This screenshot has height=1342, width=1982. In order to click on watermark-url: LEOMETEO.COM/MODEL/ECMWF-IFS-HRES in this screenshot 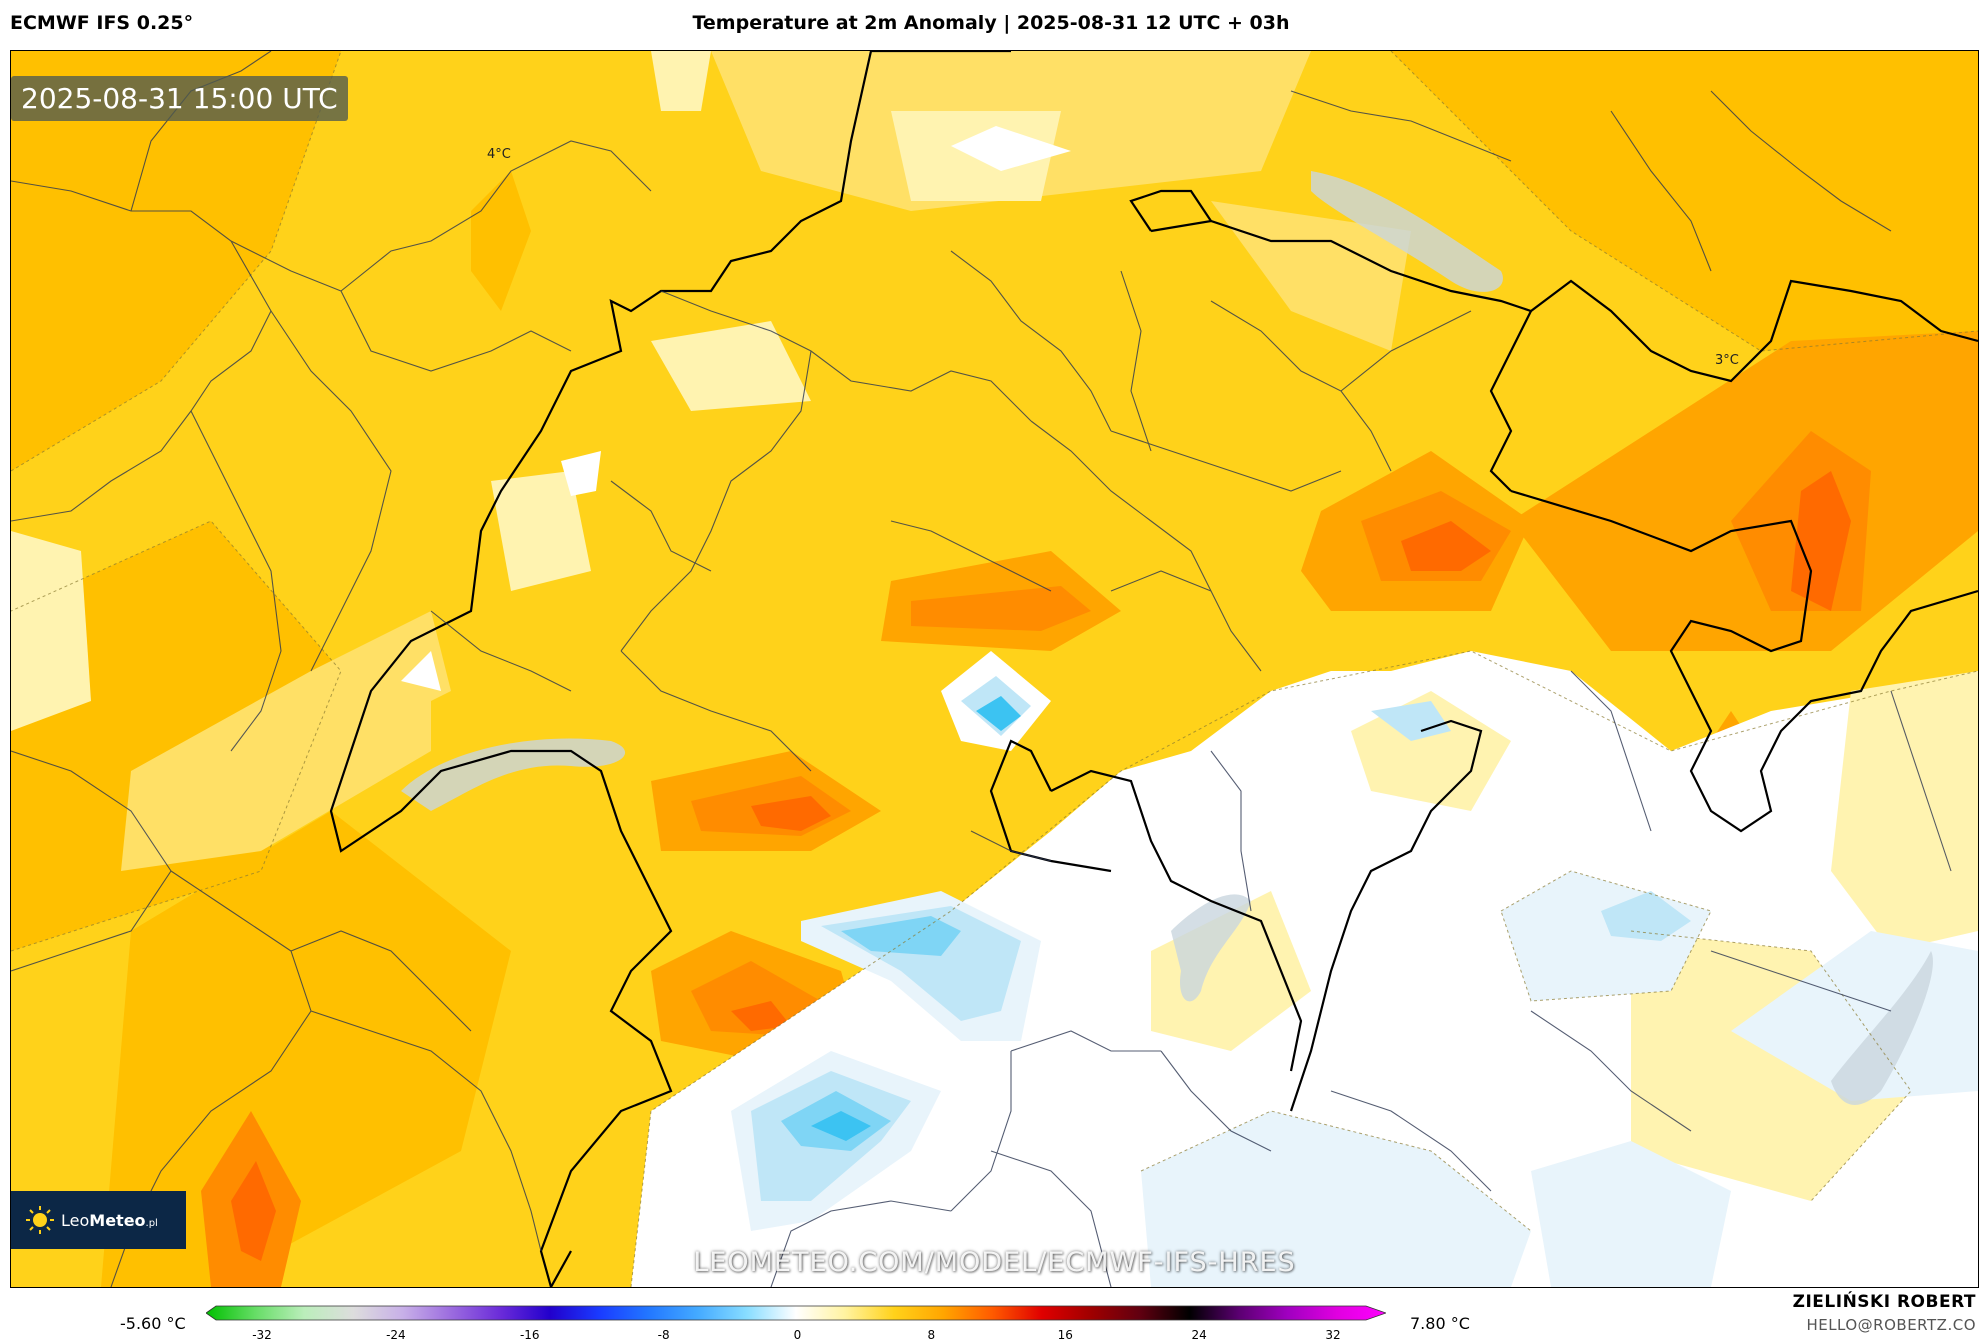, I will do `click(994, 1262)`.